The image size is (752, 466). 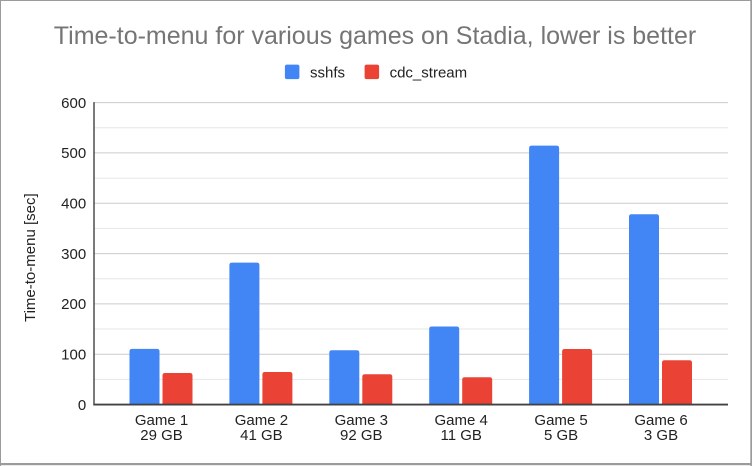 What do you see at coordinates (460, 435) in the screenshot?
I see `svg-text: 11 GB` at bounding box center [460, 435].